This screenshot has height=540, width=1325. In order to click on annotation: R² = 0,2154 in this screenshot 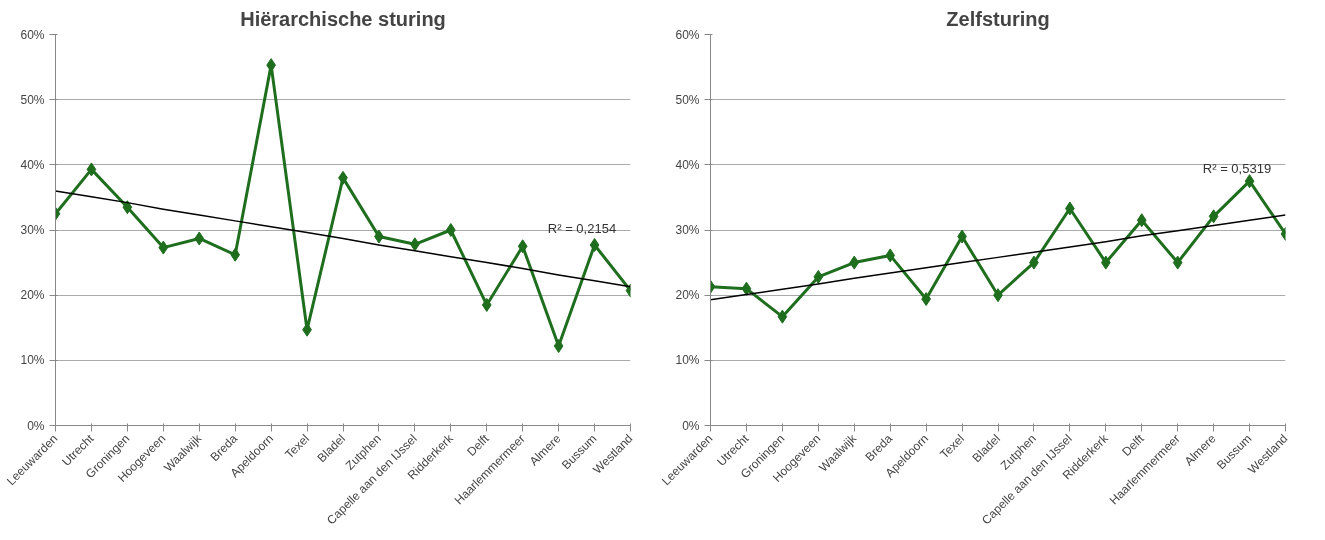, I will do `click(582, 228)`.